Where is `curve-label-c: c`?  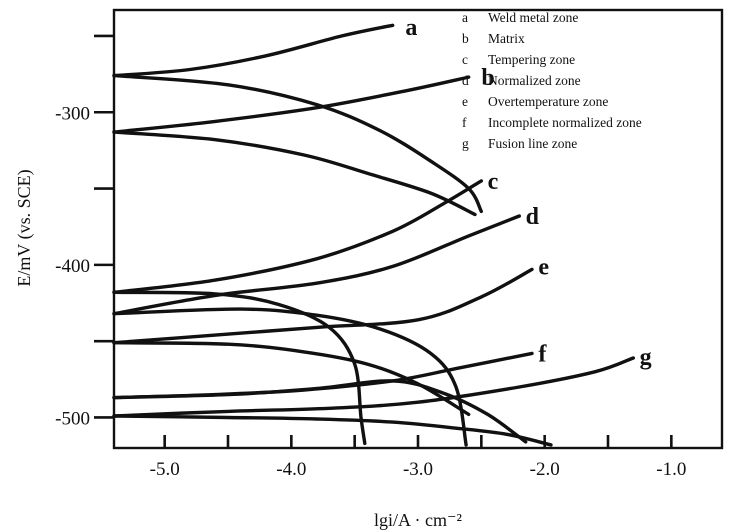 curve-label-c: c is located at coordinates (493, 182).